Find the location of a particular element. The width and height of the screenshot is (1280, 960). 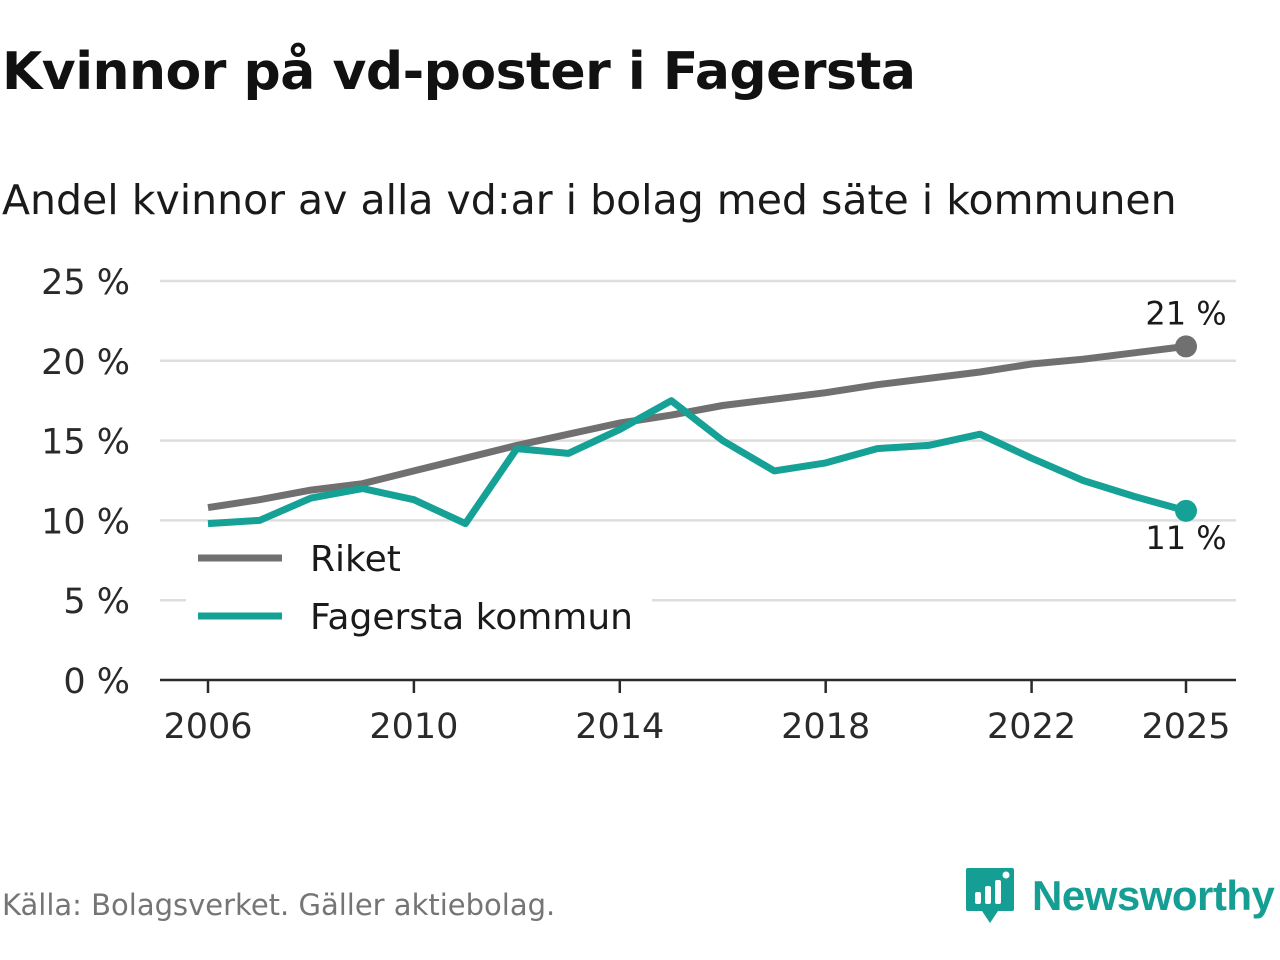

chart-title: Kvinnor på vd-poster i Fagersta is located at coordinates (459, 72).